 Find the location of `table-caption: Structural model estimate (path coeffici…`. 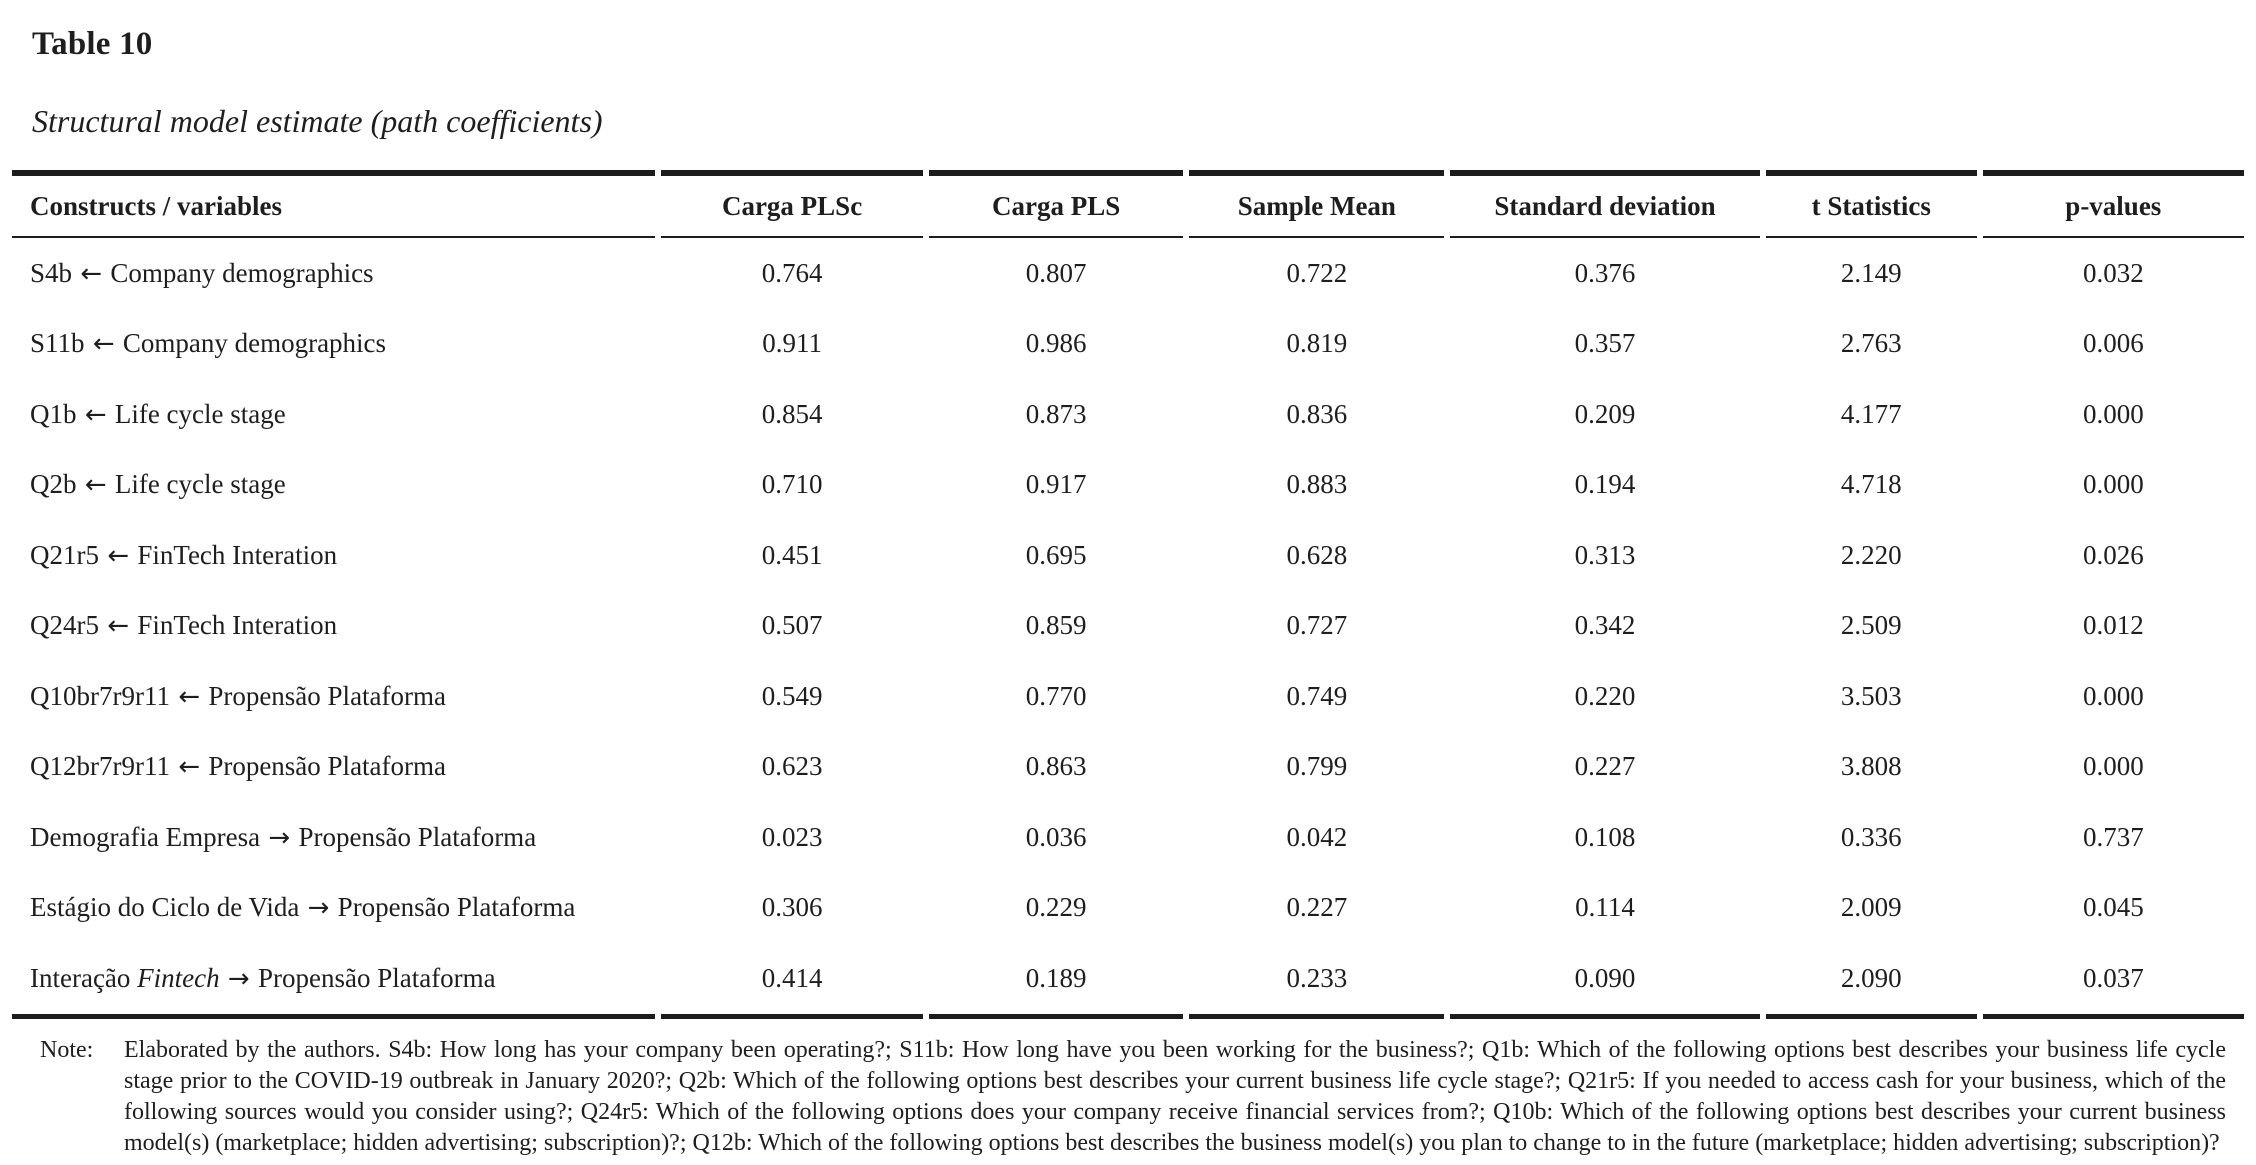

table-caption: Structural model estimate (path coeffici… is located at coordinates (317, 121).